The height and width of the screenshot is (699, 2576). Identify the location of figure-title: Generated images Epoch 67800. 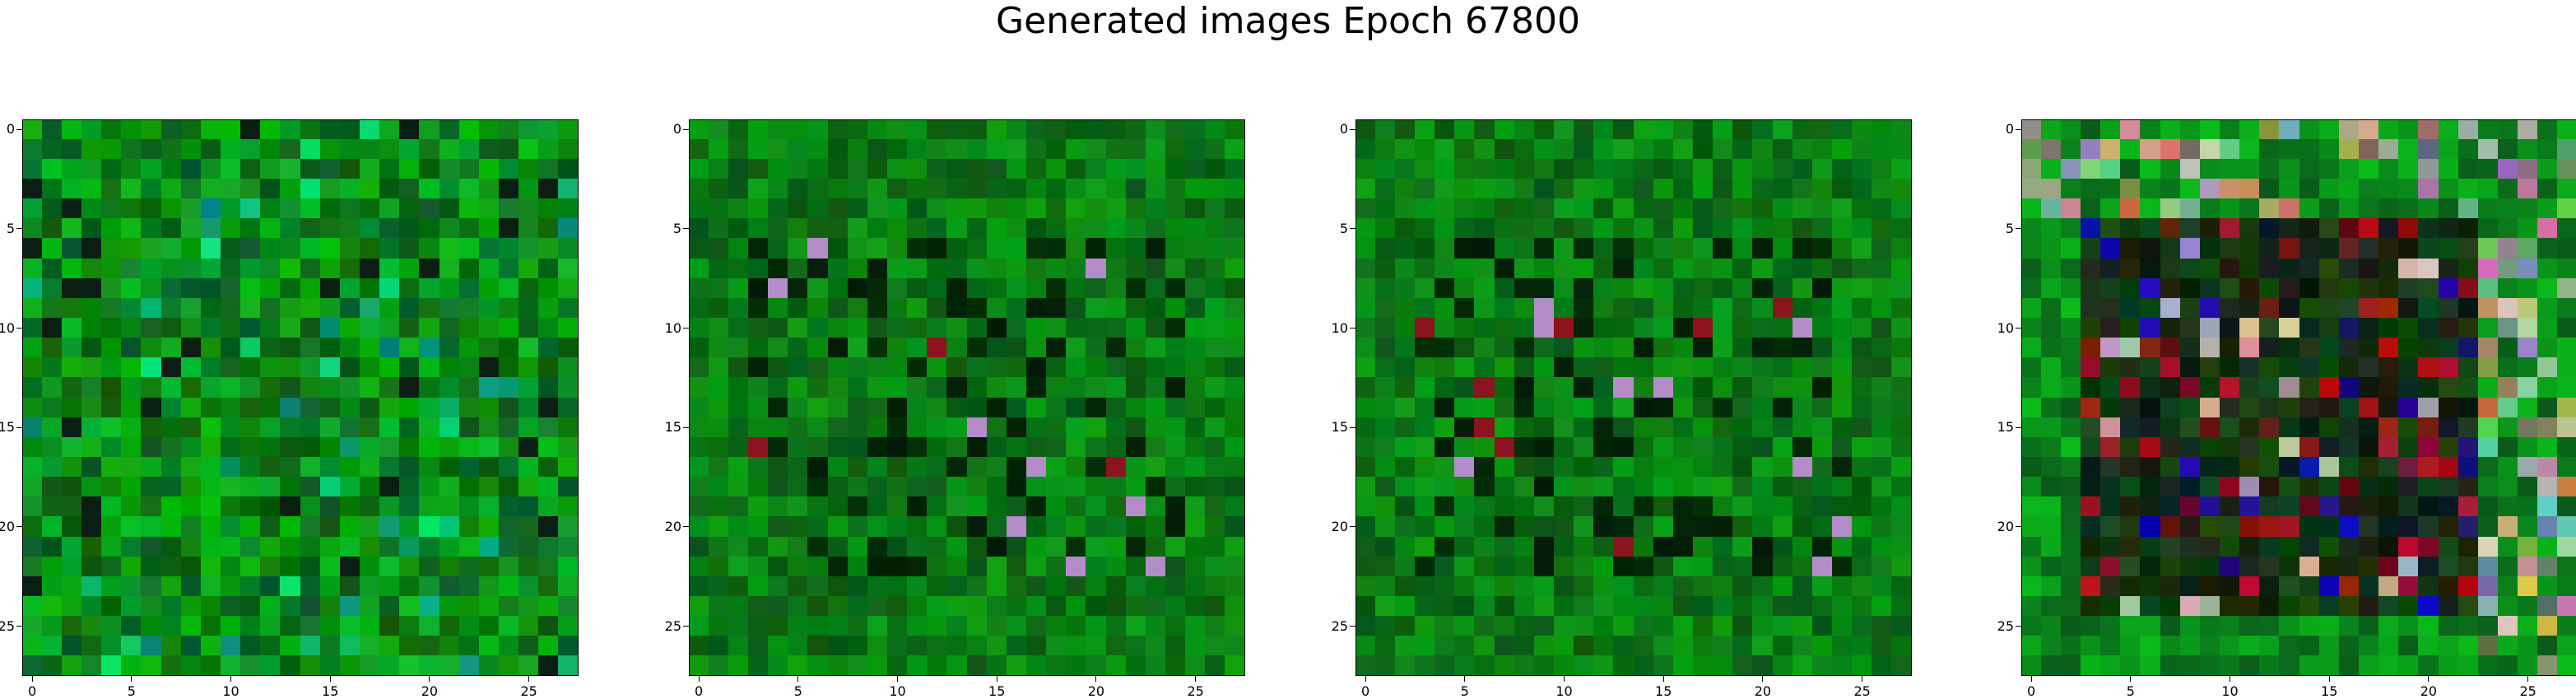
(1288, 21).